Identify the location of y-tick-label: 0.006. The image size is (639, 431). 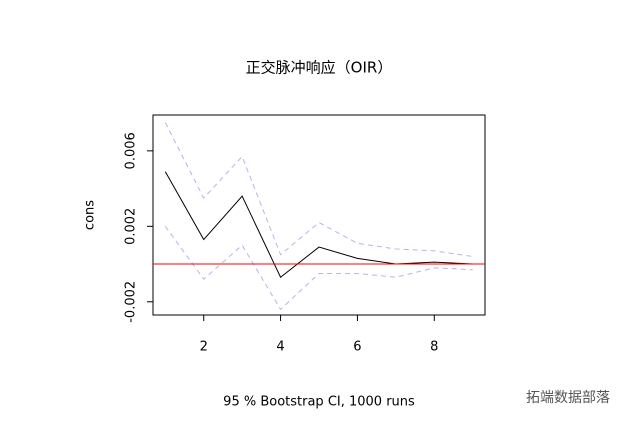
(131, 150).